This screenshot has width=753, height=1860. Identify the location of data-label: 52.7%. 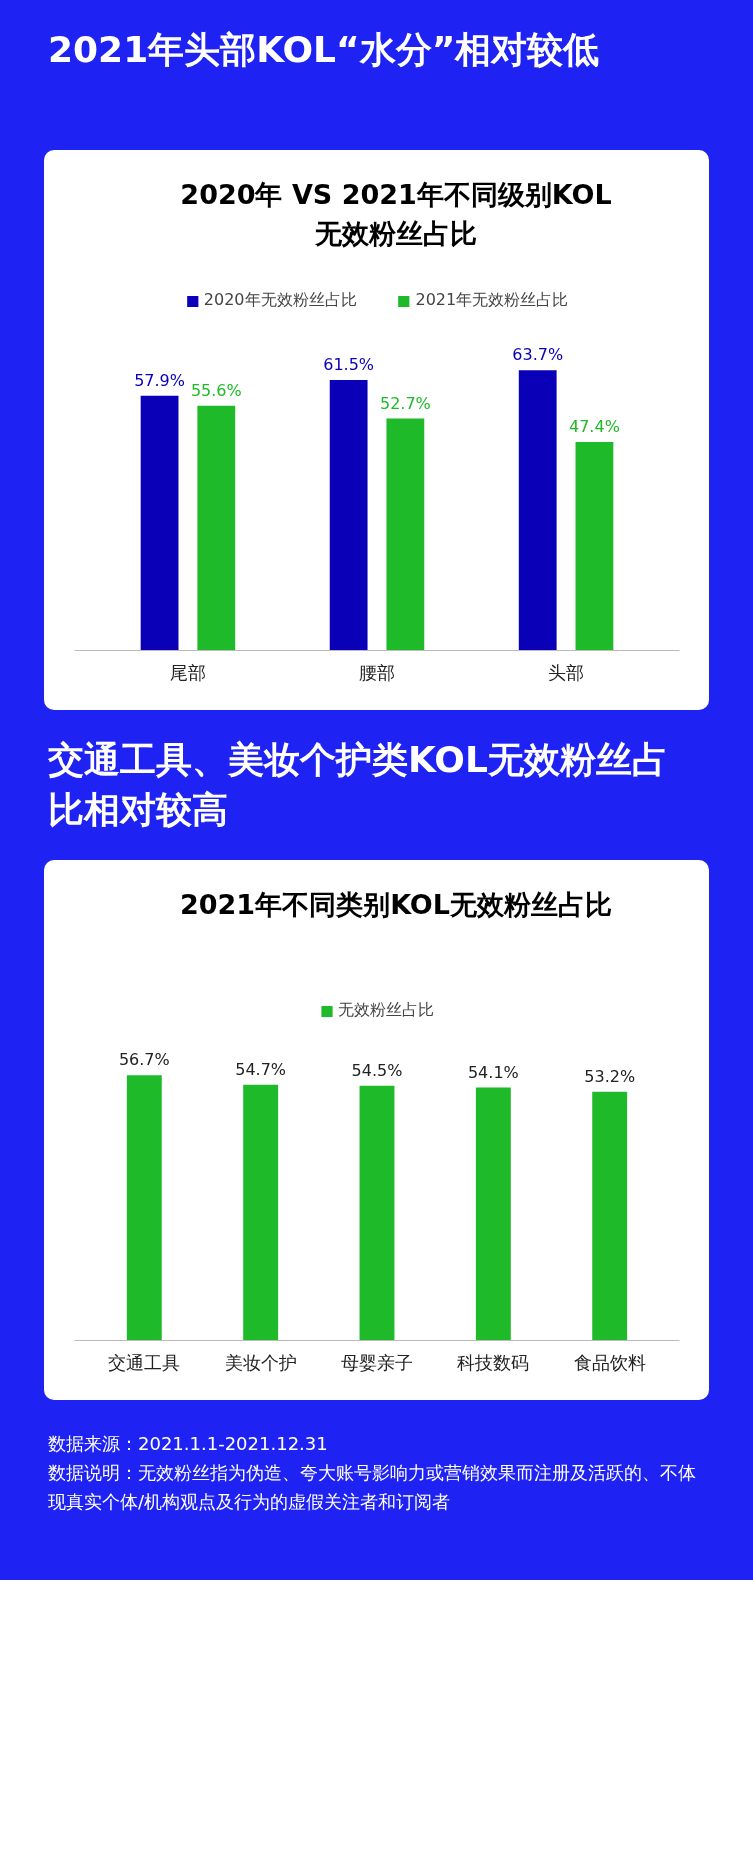
(405, 403).